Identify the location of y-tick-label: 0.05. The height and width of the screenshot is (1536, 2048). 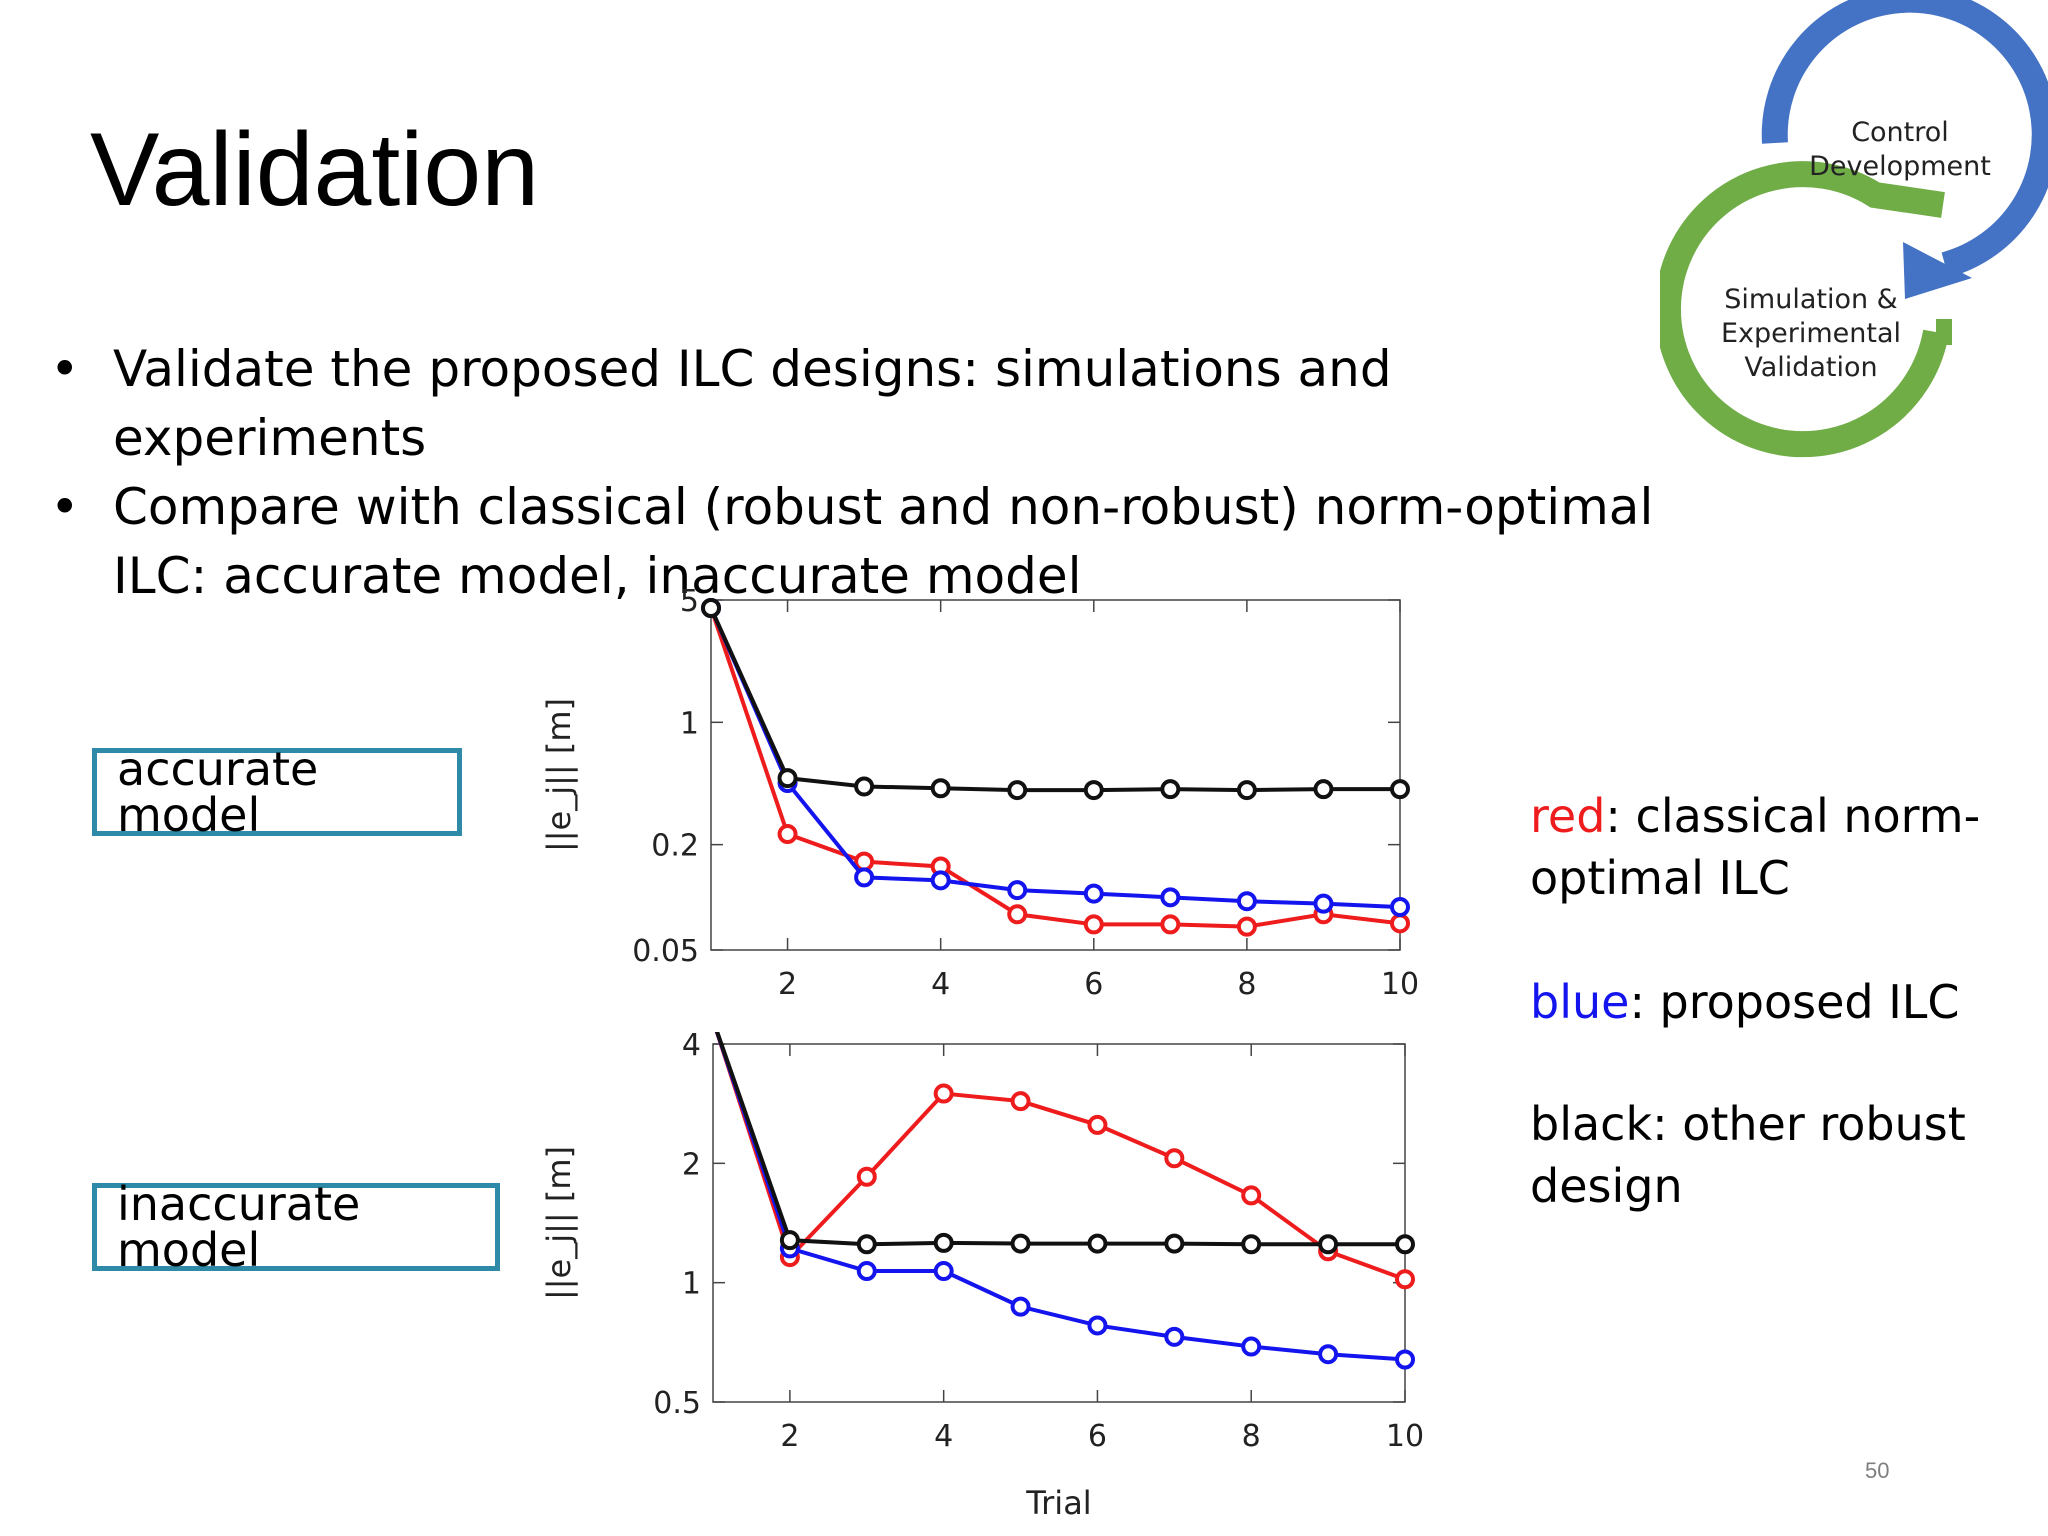
(665, 951).